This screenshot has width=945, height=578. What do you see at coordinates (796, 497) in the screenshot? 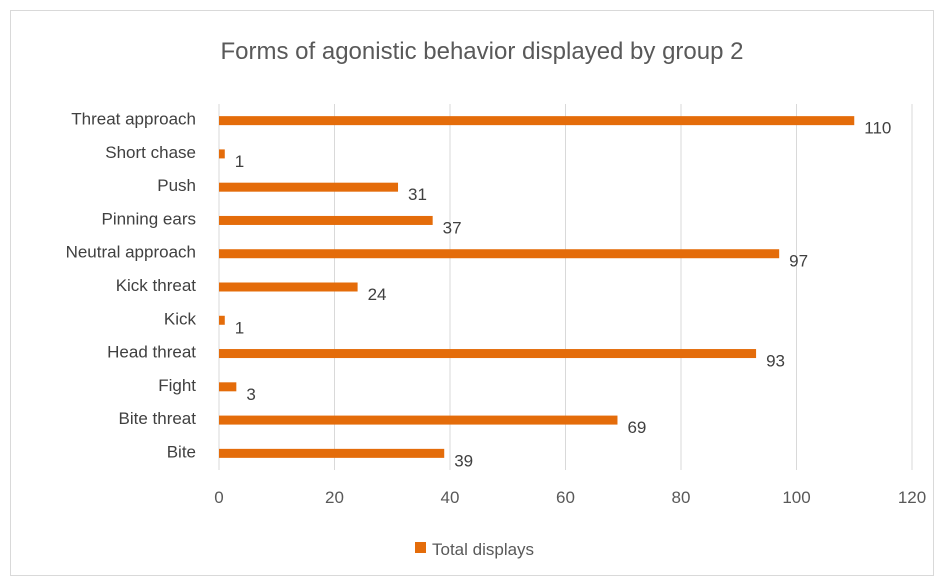
I see `x-tick-label: 100` at bounding box center [796, 497].